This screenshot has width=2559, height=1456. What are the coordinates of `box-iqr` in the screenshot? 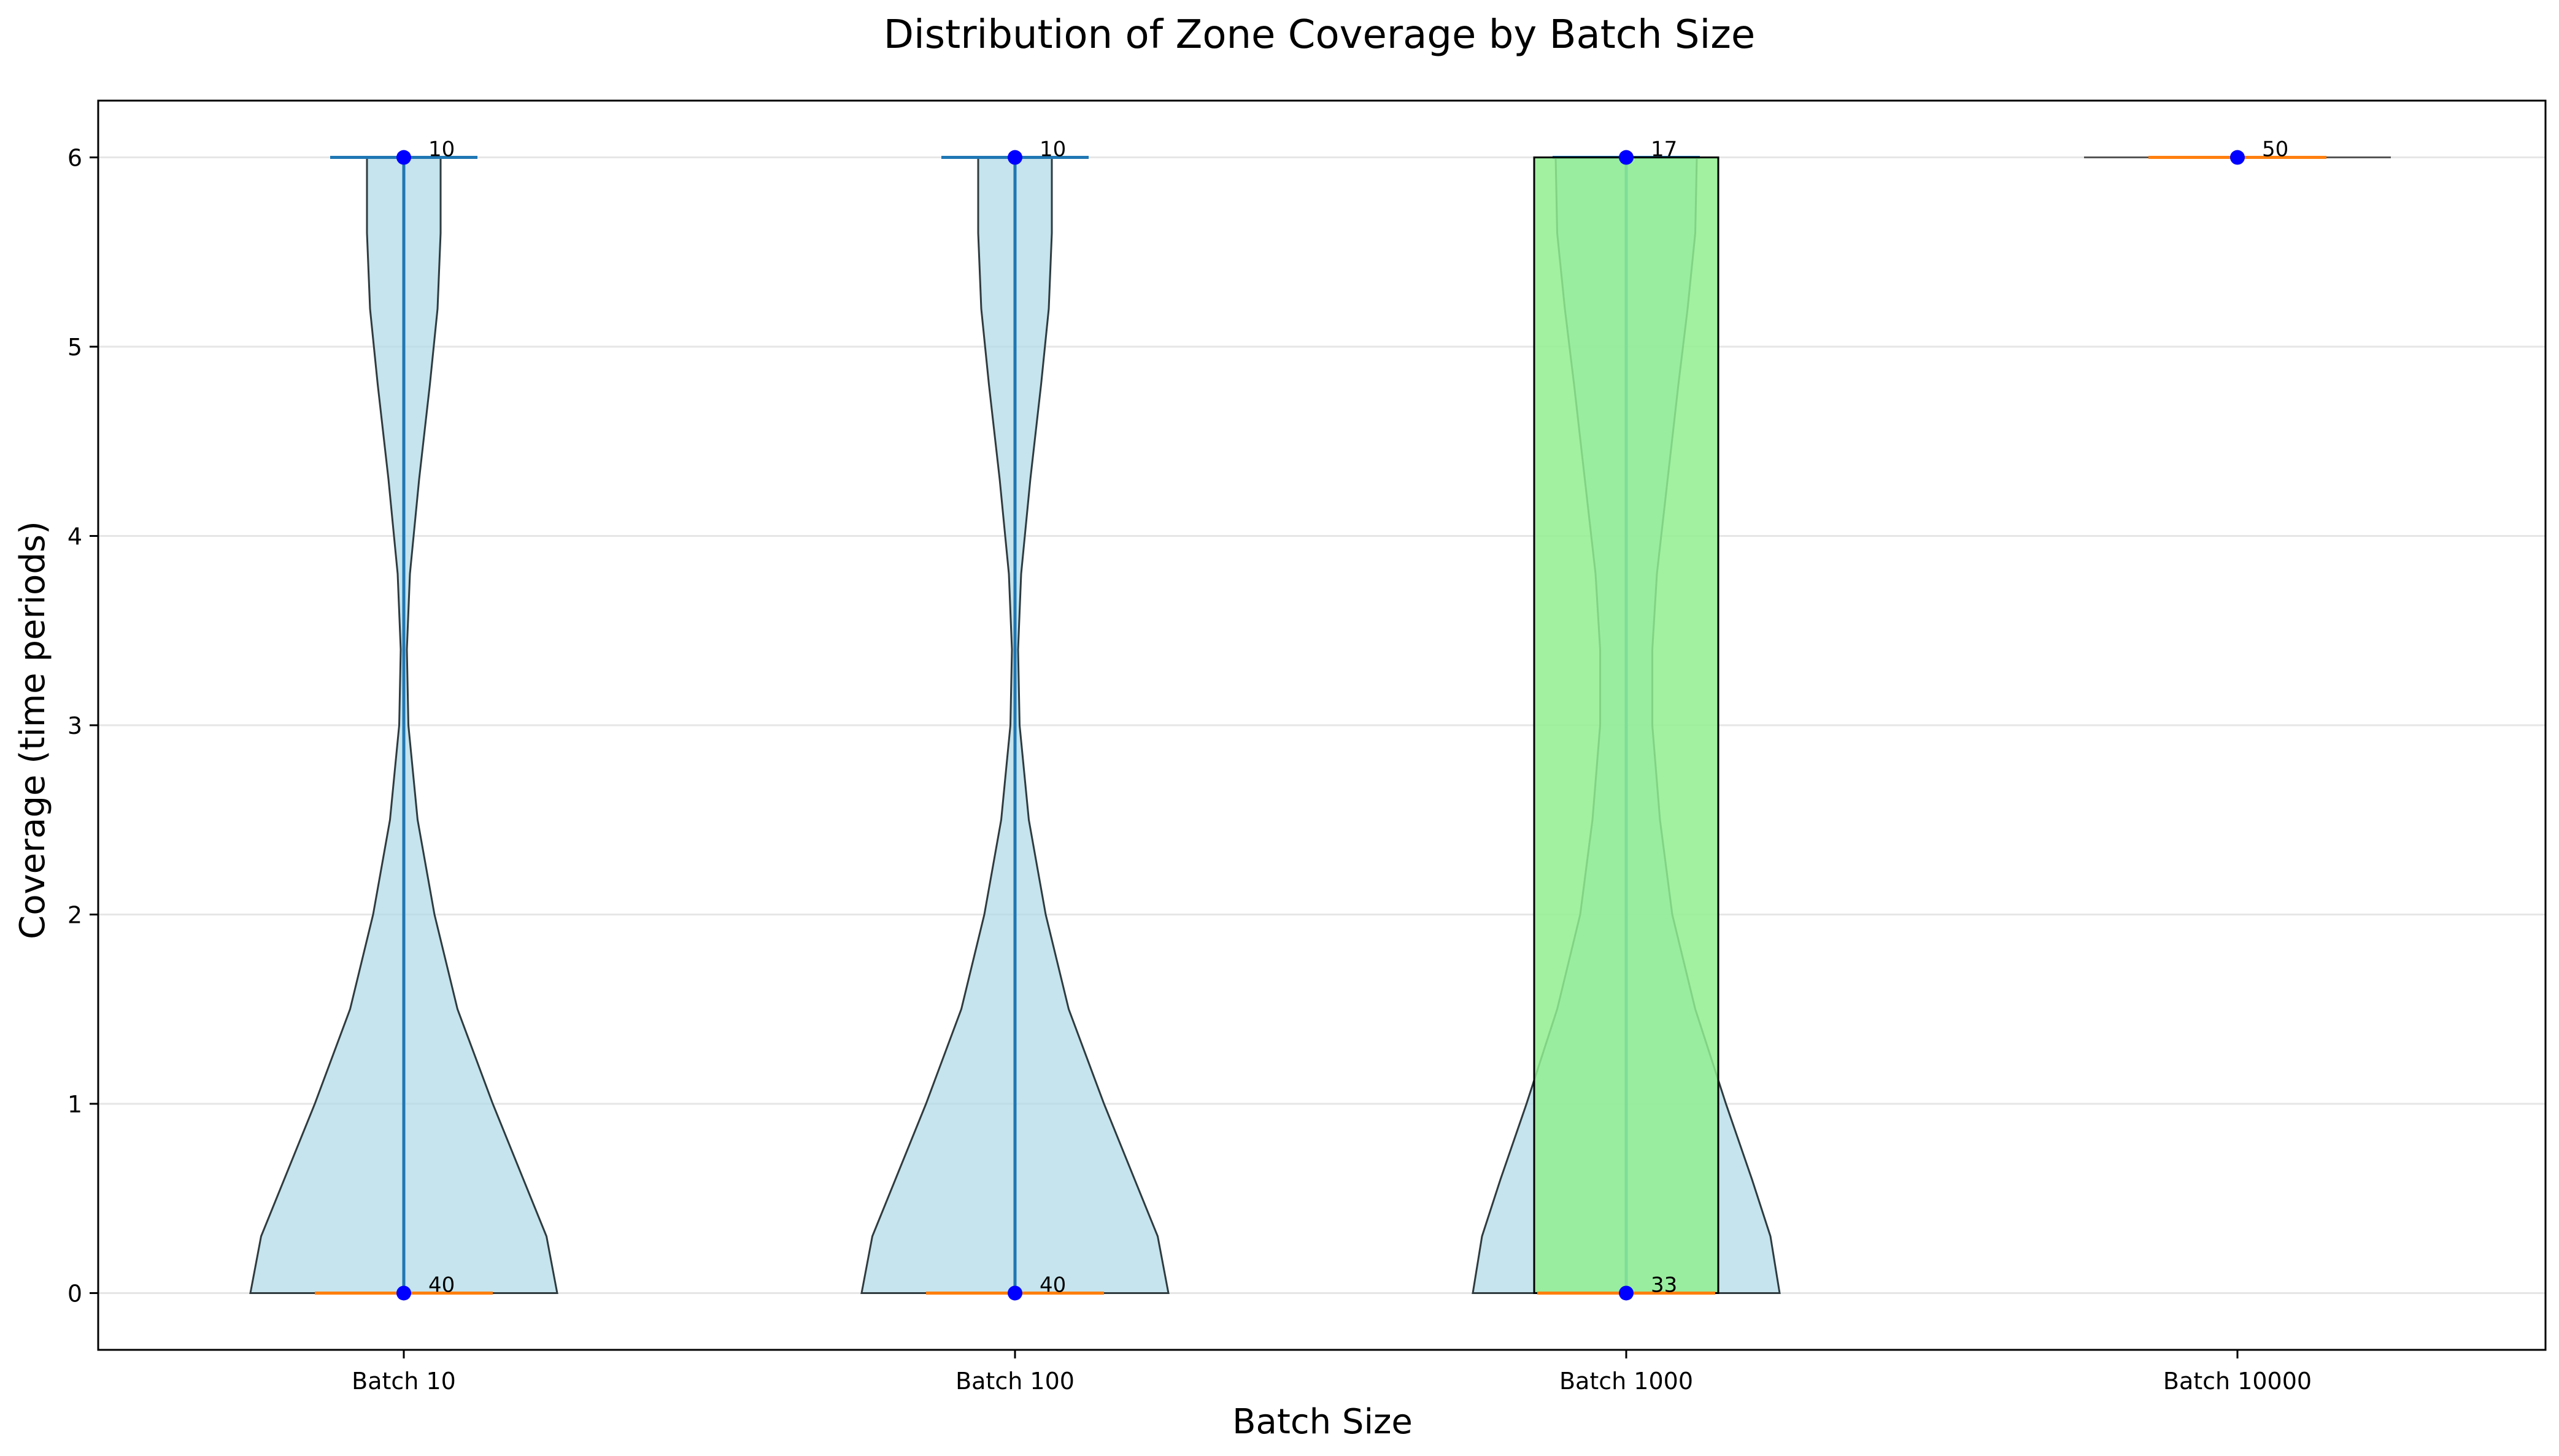 It's located at (1627, 725).